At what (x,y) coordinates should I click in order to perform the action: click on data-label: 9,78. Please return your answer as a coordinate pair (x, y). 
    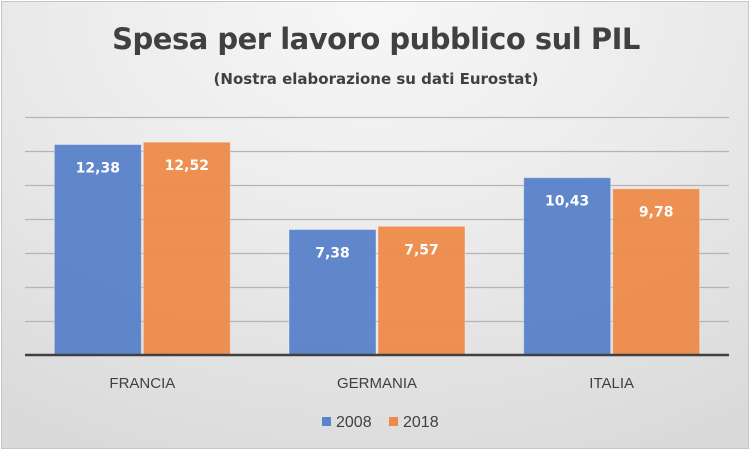
    Looking at the image, I should click on (656, 213).